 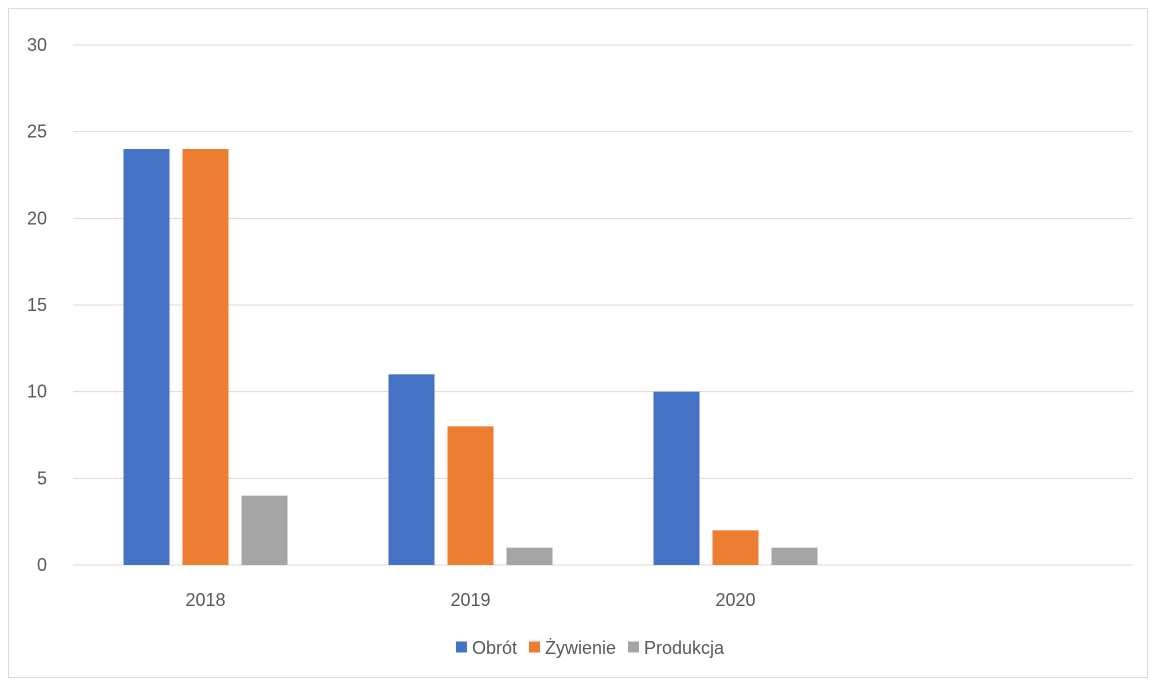 I want to click on x-axis-tick-labels: 2018 2019 2020, so click(x=470, y=600).